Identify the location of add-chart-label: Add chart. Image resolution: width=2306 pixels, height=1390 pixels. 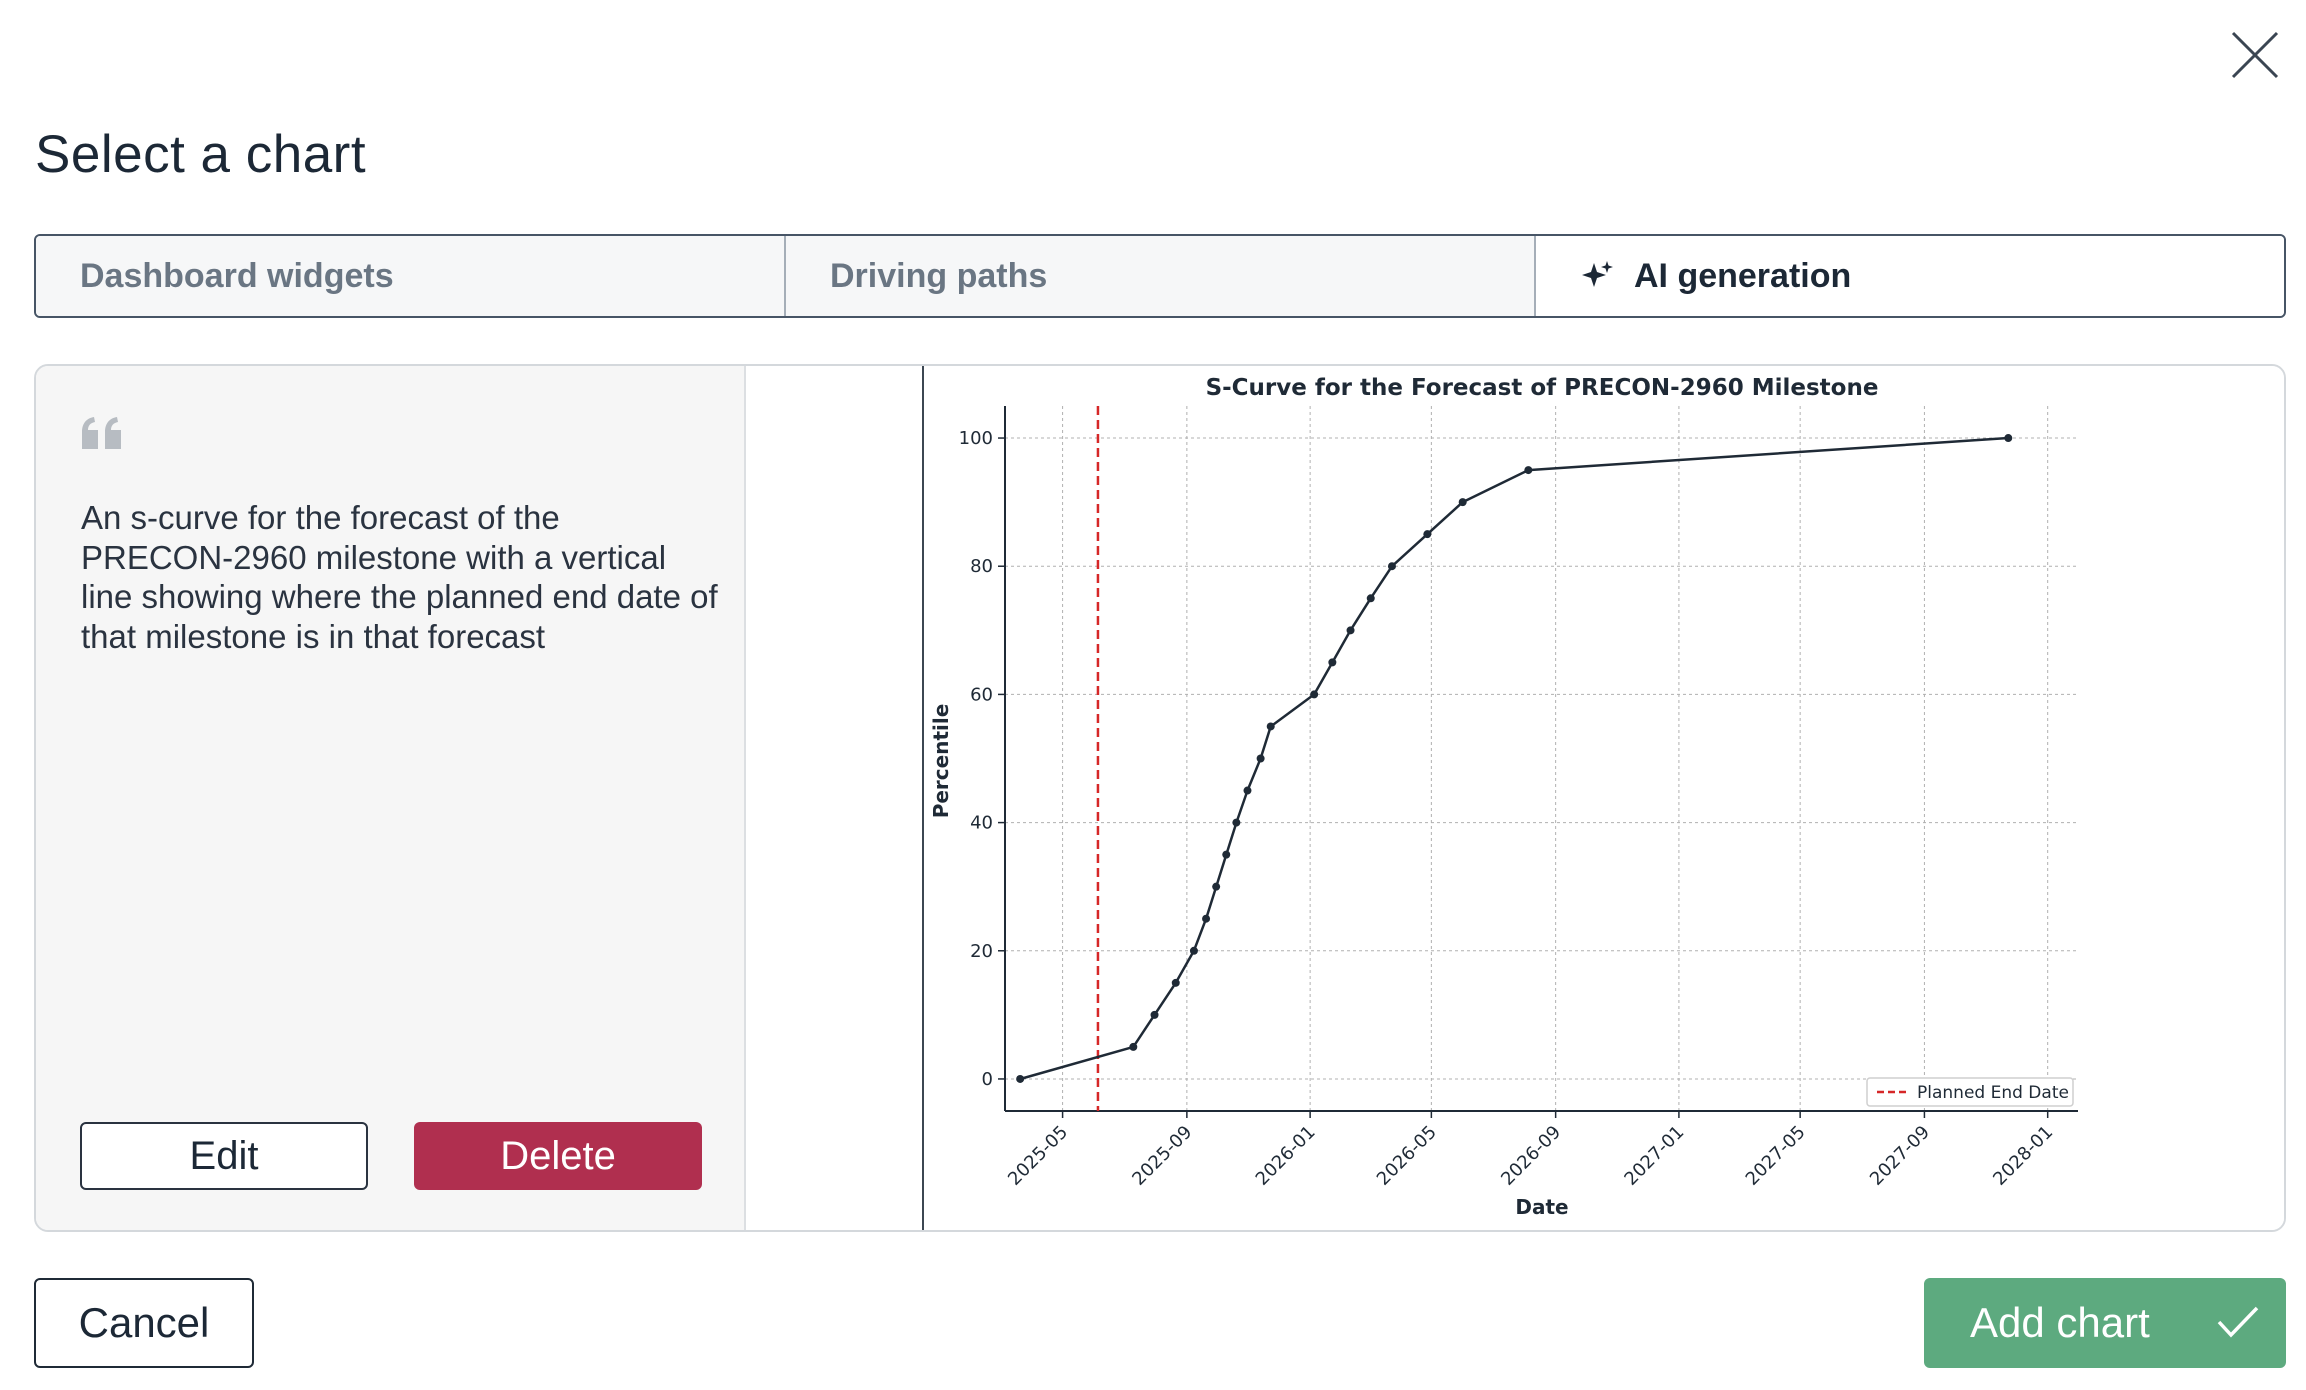
(2060, 1322).